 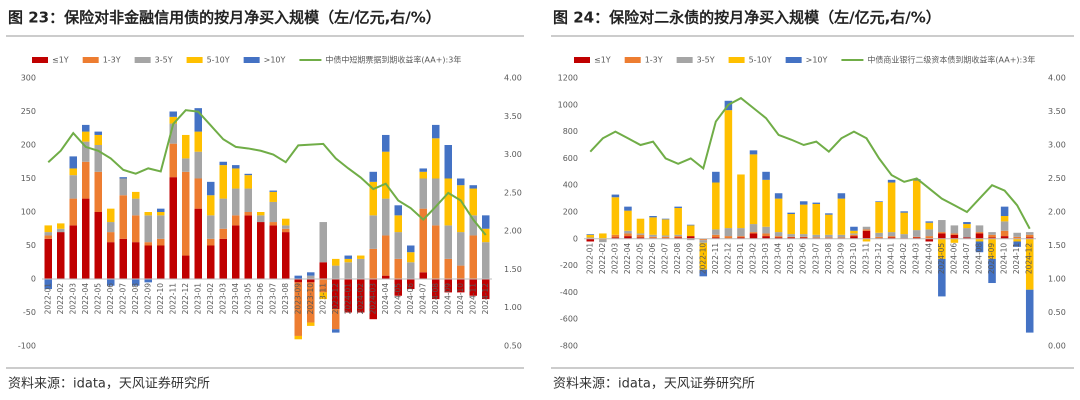 I want to click on yield-line, so click(x=810, y=163).